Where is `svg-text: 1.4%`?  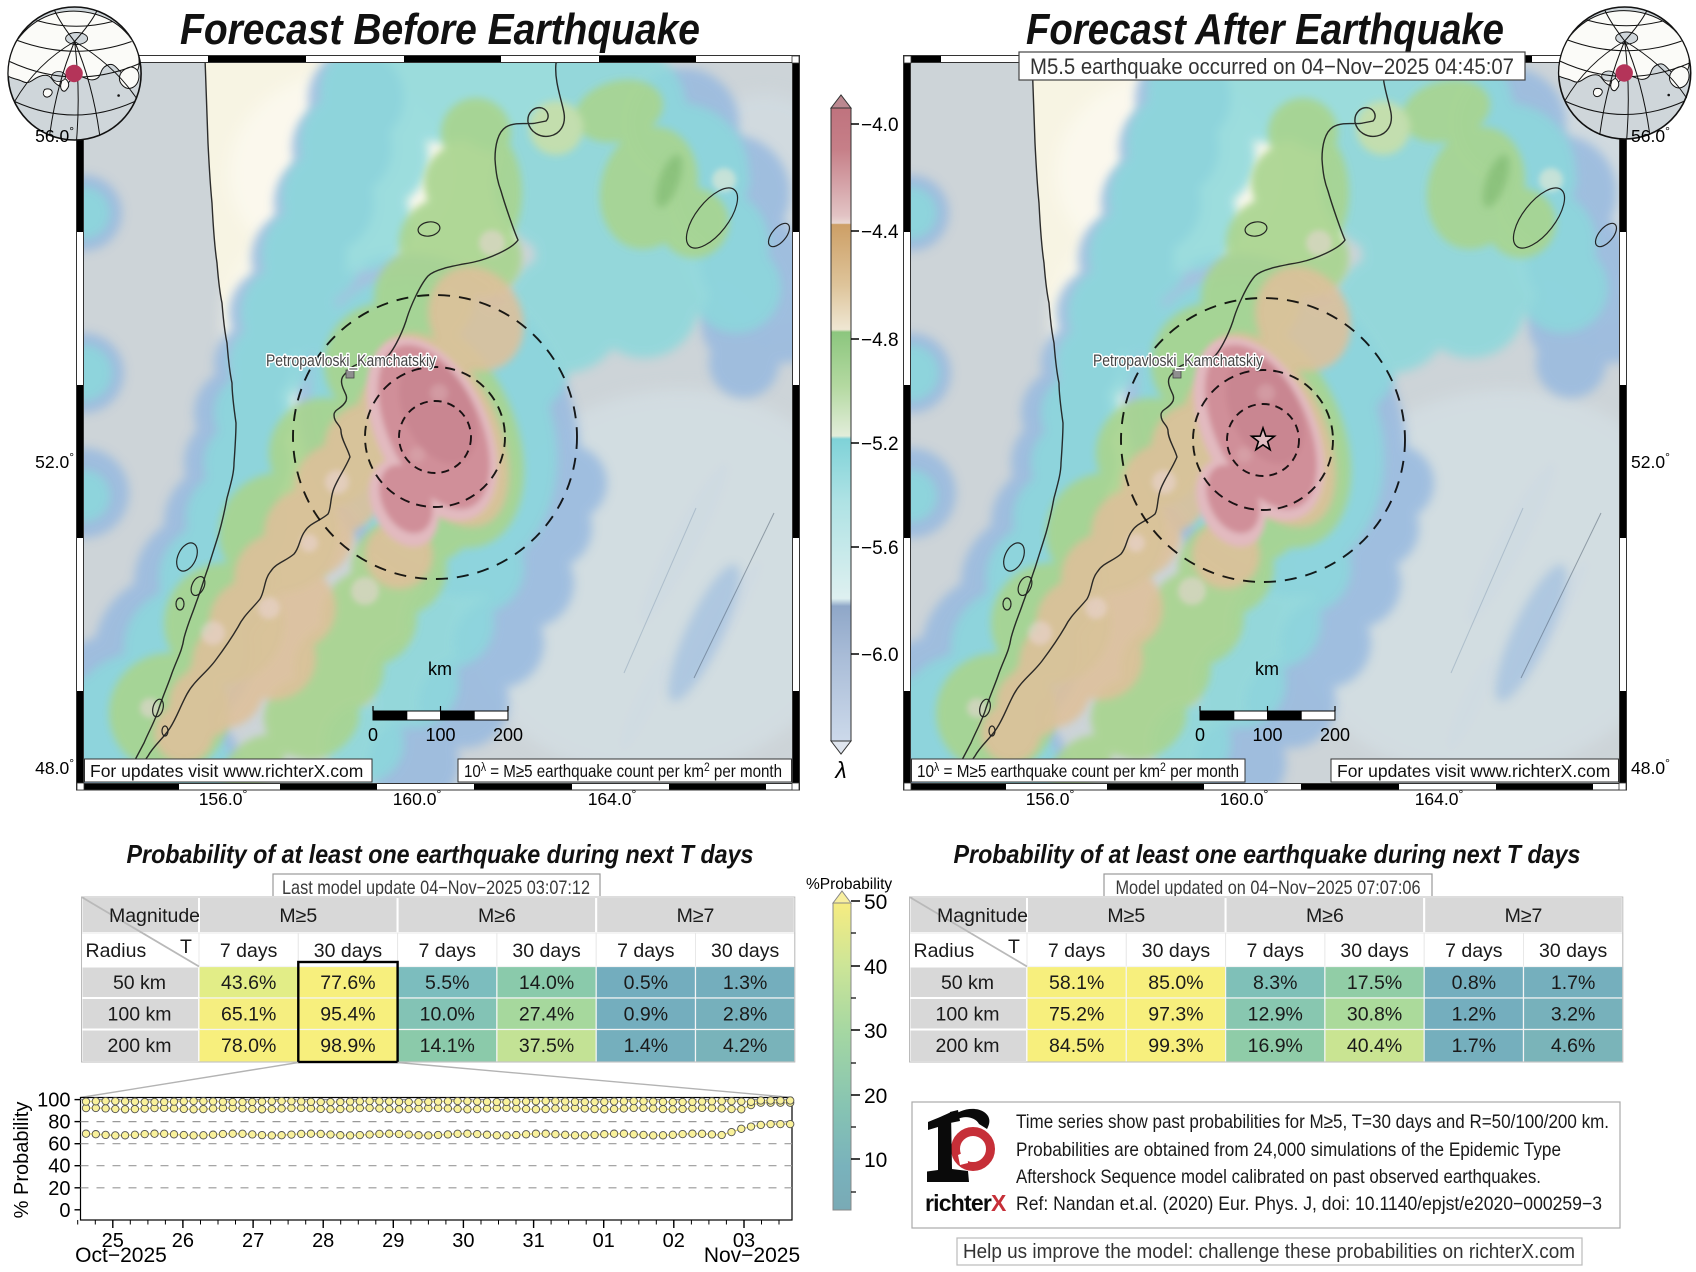
svg-text: 1.4% is located at coordinates (646, 1046).